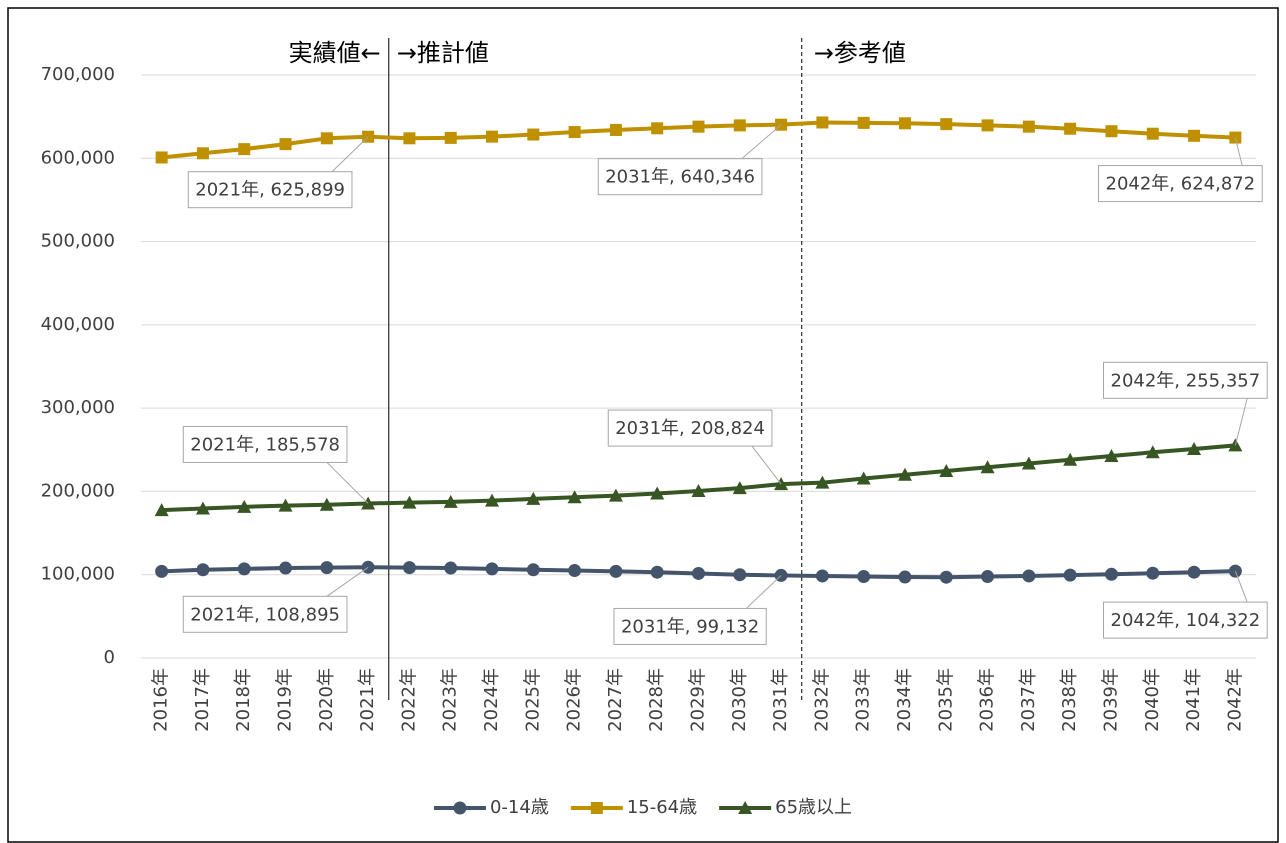 The width and height of the screenshot is (1286, 843). Describe the element at coordinates (367, 700) in the screenshot. I see `x-tick-label: 2021年` at that location.